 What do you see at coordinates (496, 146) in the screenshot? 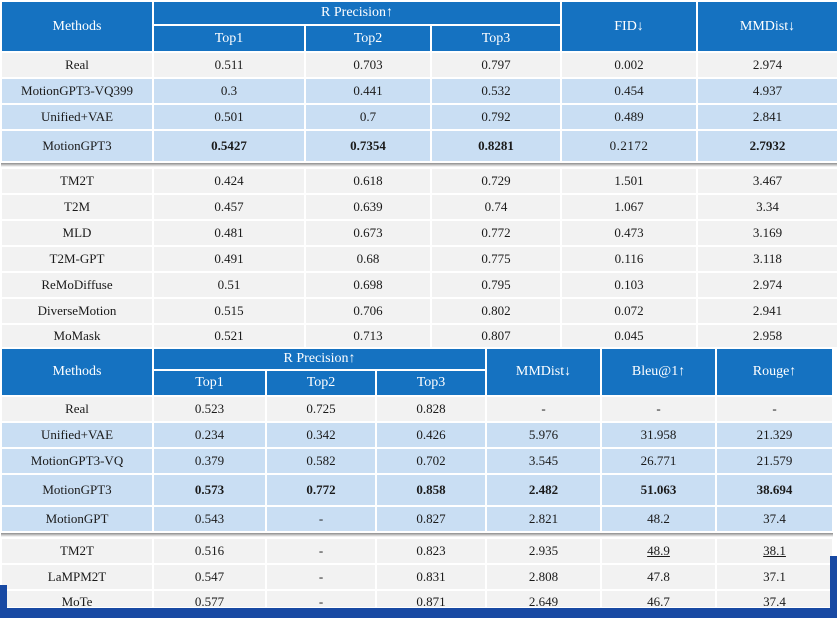
I see `value-cell: 0.8281` at bounding box center [496, 146].